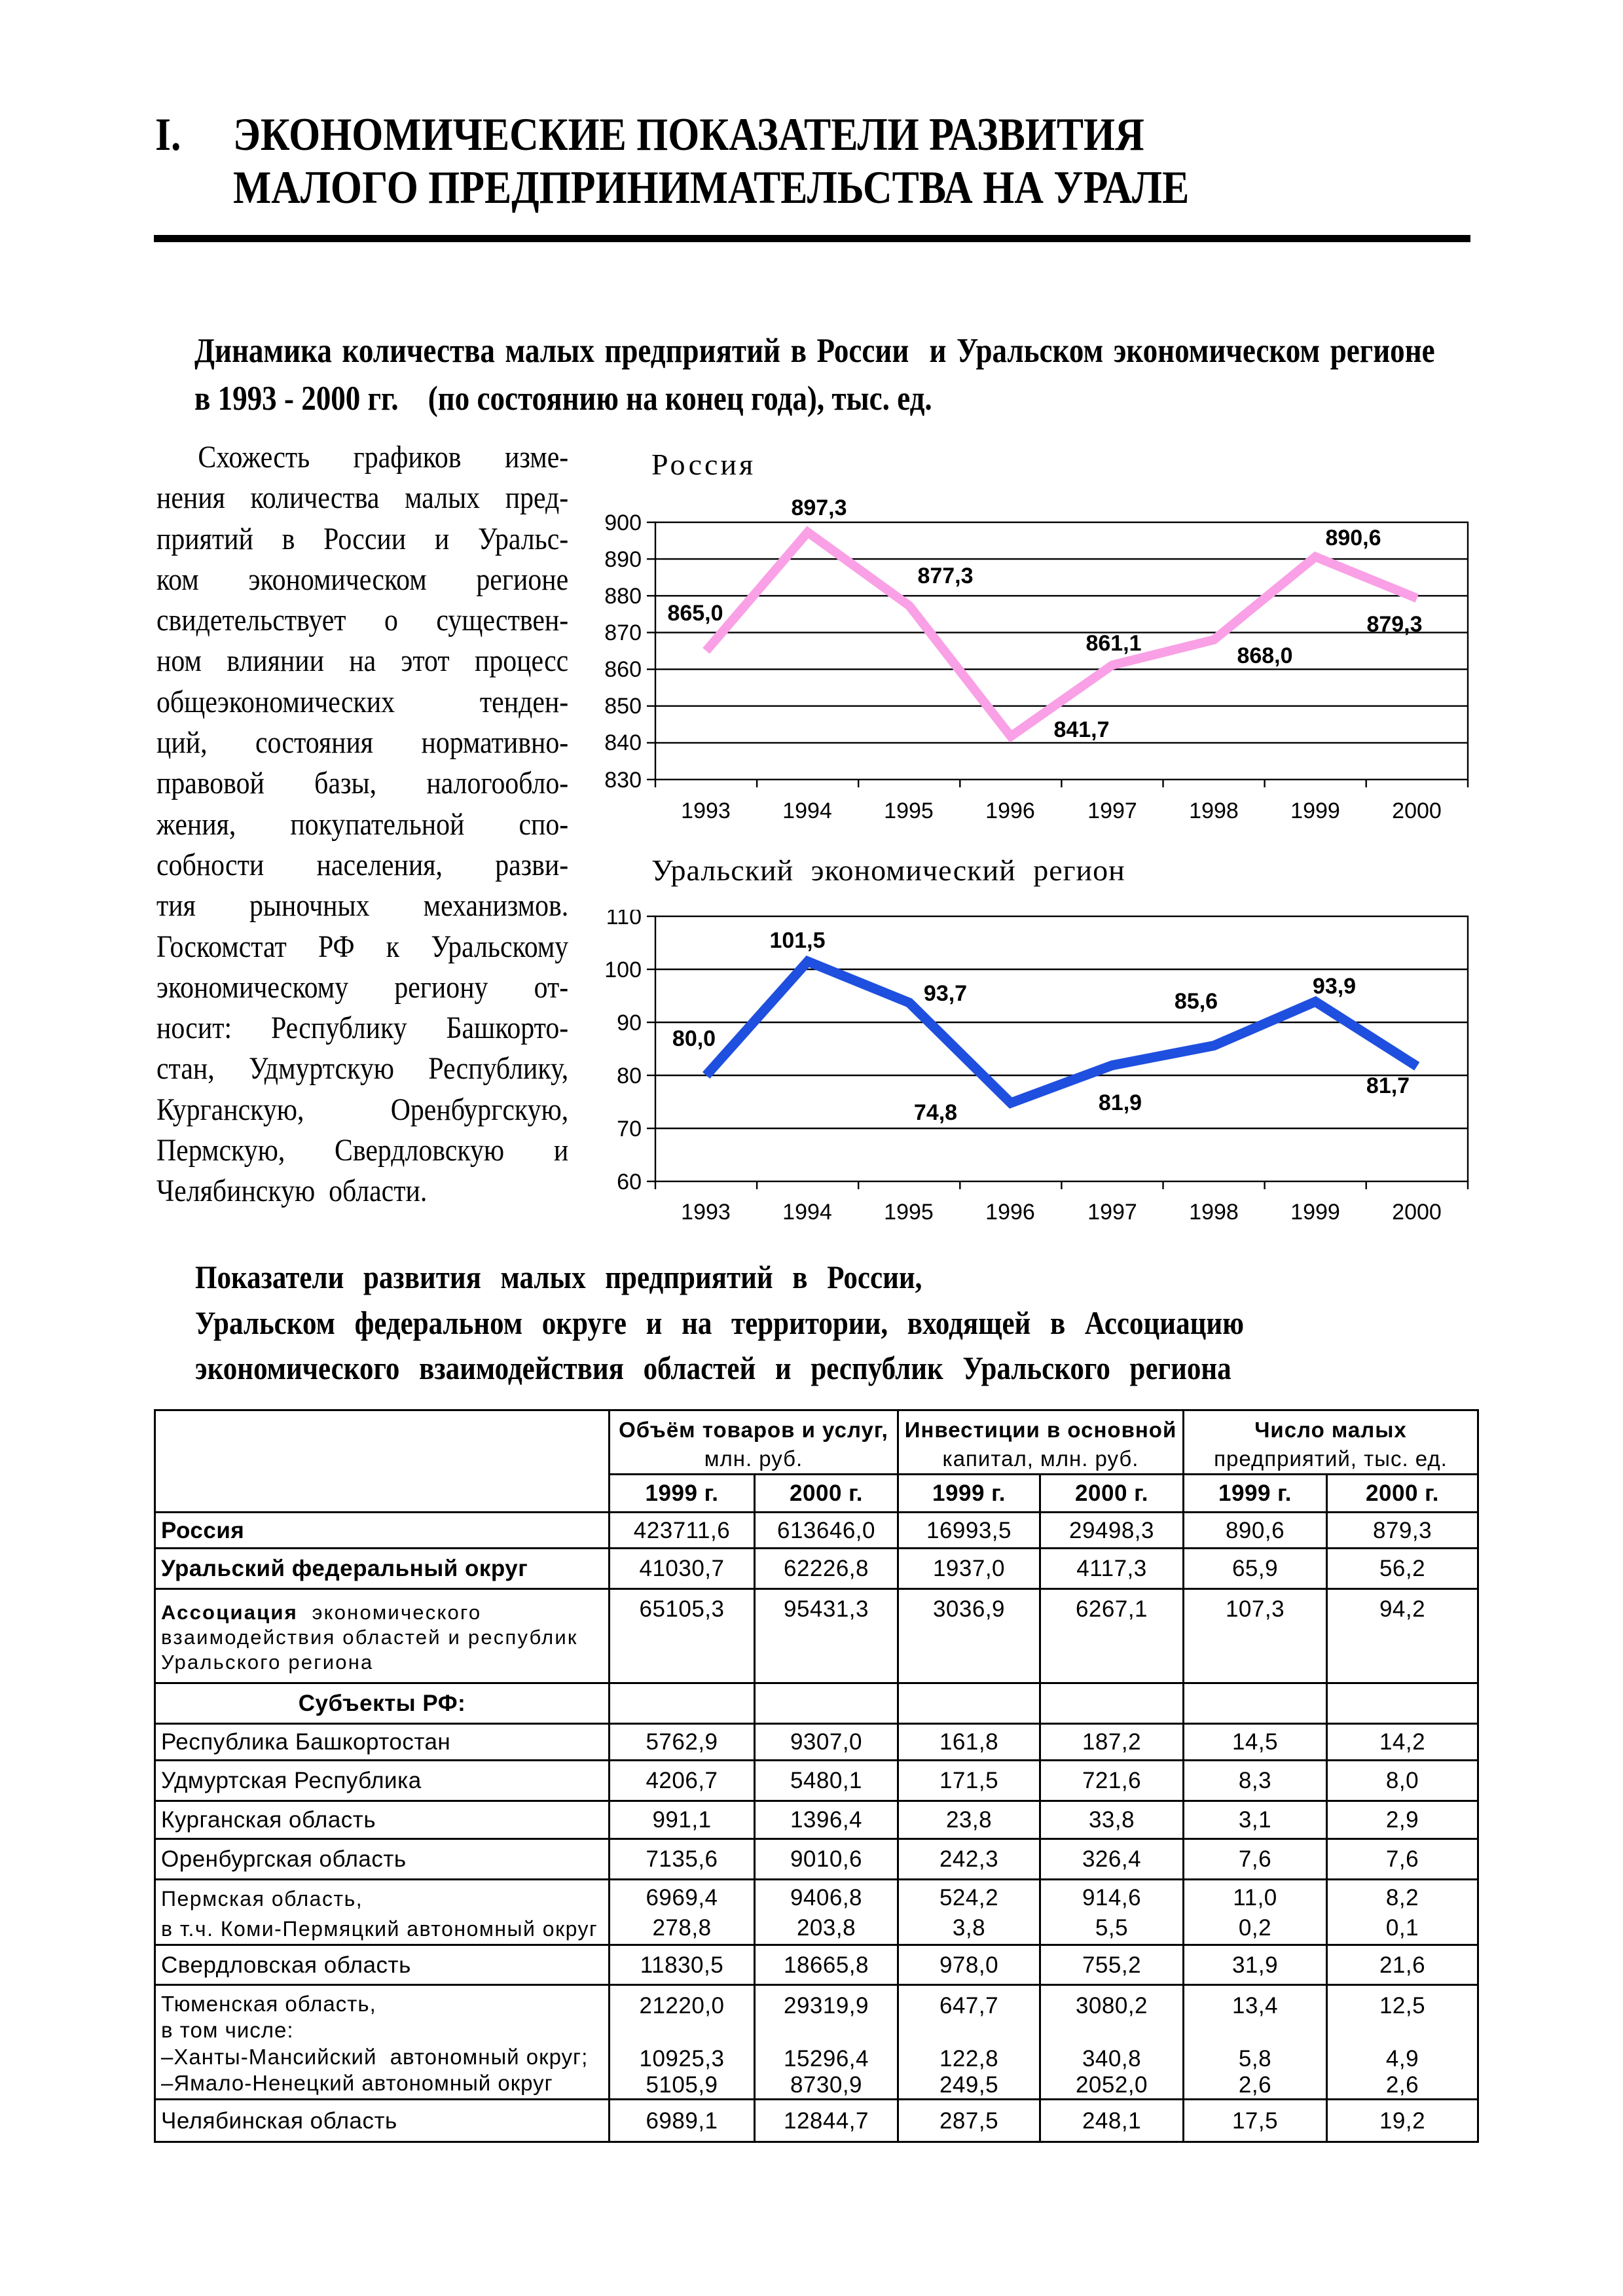 Image resolution: width=1623 pixels, height=2296 pixels. I want to click on svg-text: 101,5, so click(797, 940).